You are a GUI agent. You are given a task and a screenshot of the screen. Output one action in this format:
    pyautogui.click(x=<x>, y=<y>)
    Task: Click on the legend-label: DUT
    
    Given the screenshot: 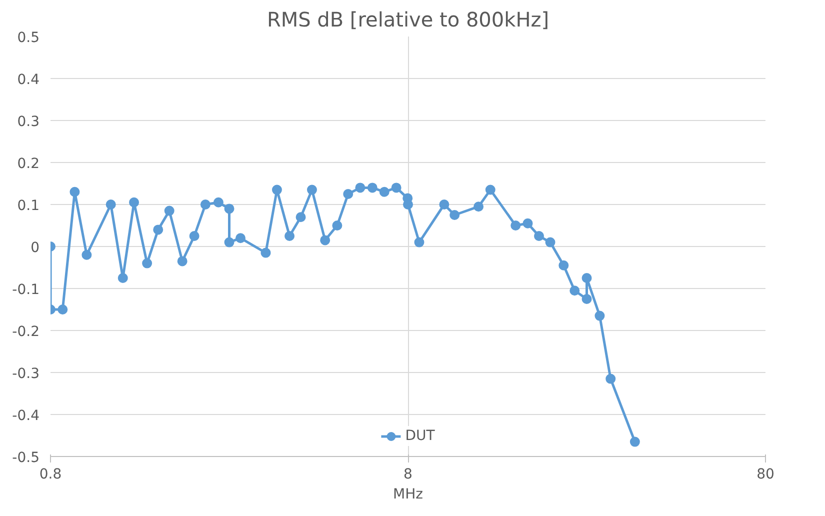 What is the action you would take?
    pyautogui.click(x=420, y=436)
    